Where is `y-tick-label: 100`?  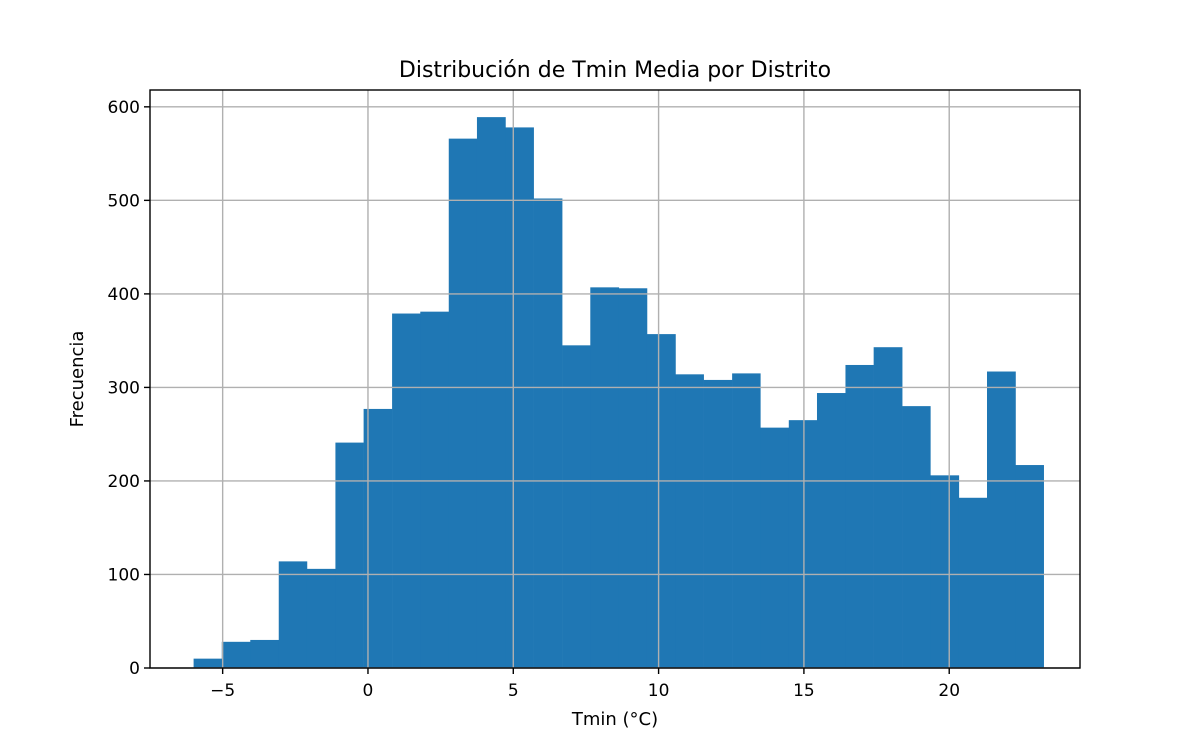 y-tick-label: 100 is located at coordinates (124, 575).